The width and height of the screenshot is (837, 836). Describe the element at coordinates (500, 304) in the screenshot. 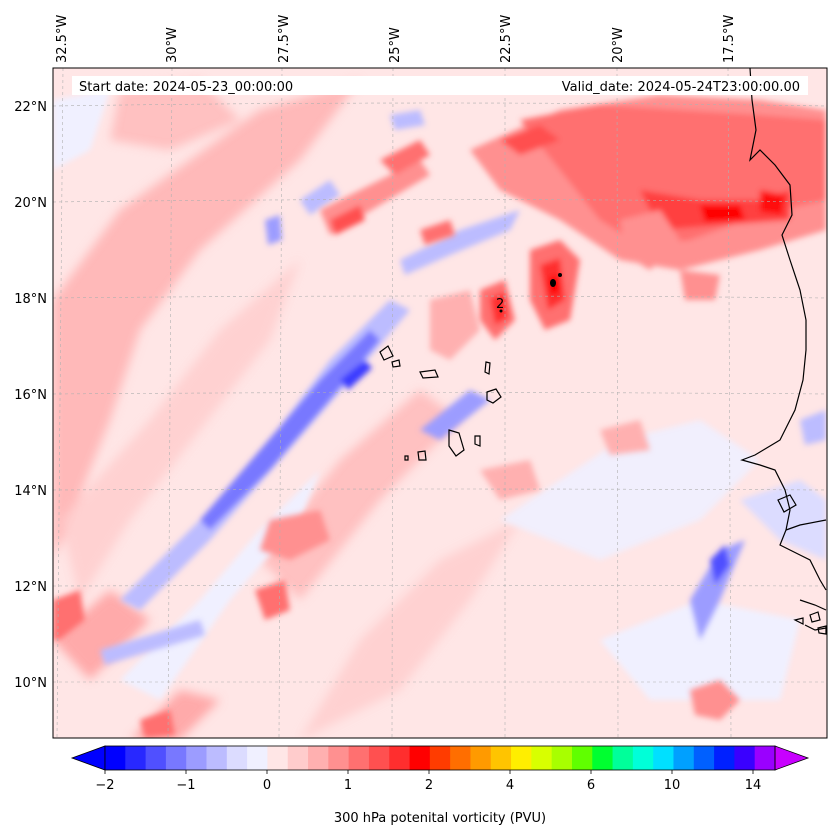

I see `contour-label: 2` at that location.